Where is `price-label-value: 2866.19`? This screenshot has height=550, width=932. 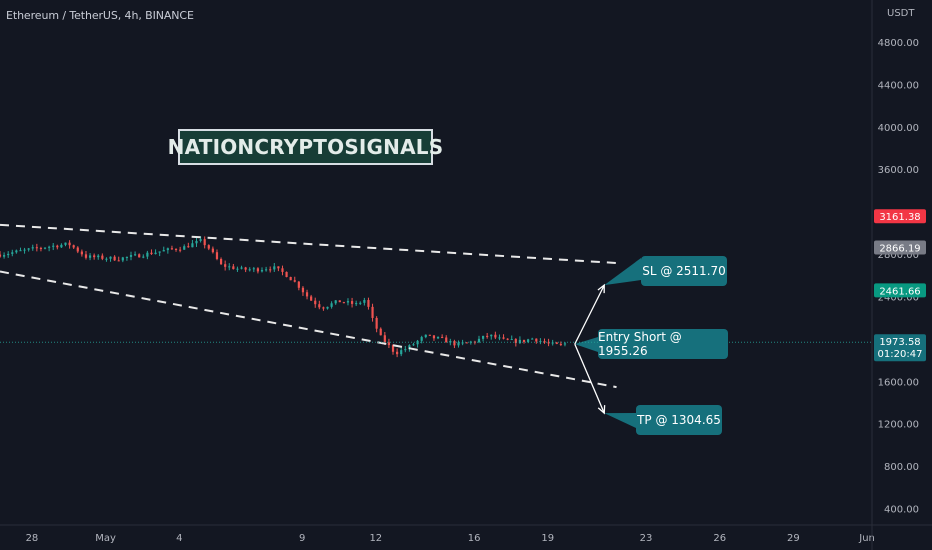 price-label-value: 2866.19 is located at coordinates (899, 249).